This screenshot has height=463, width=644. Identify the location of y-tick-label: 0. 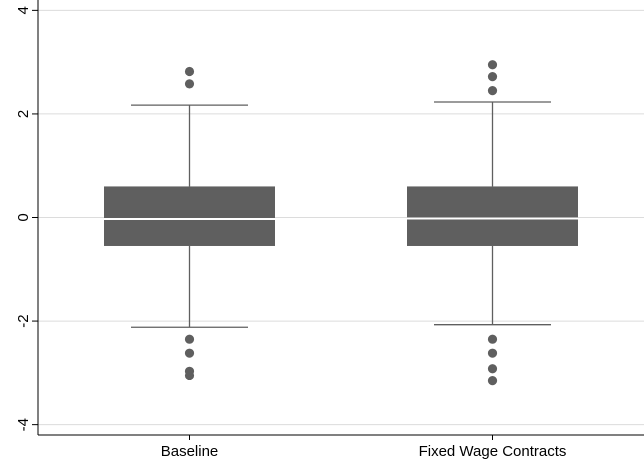
(23, 217).